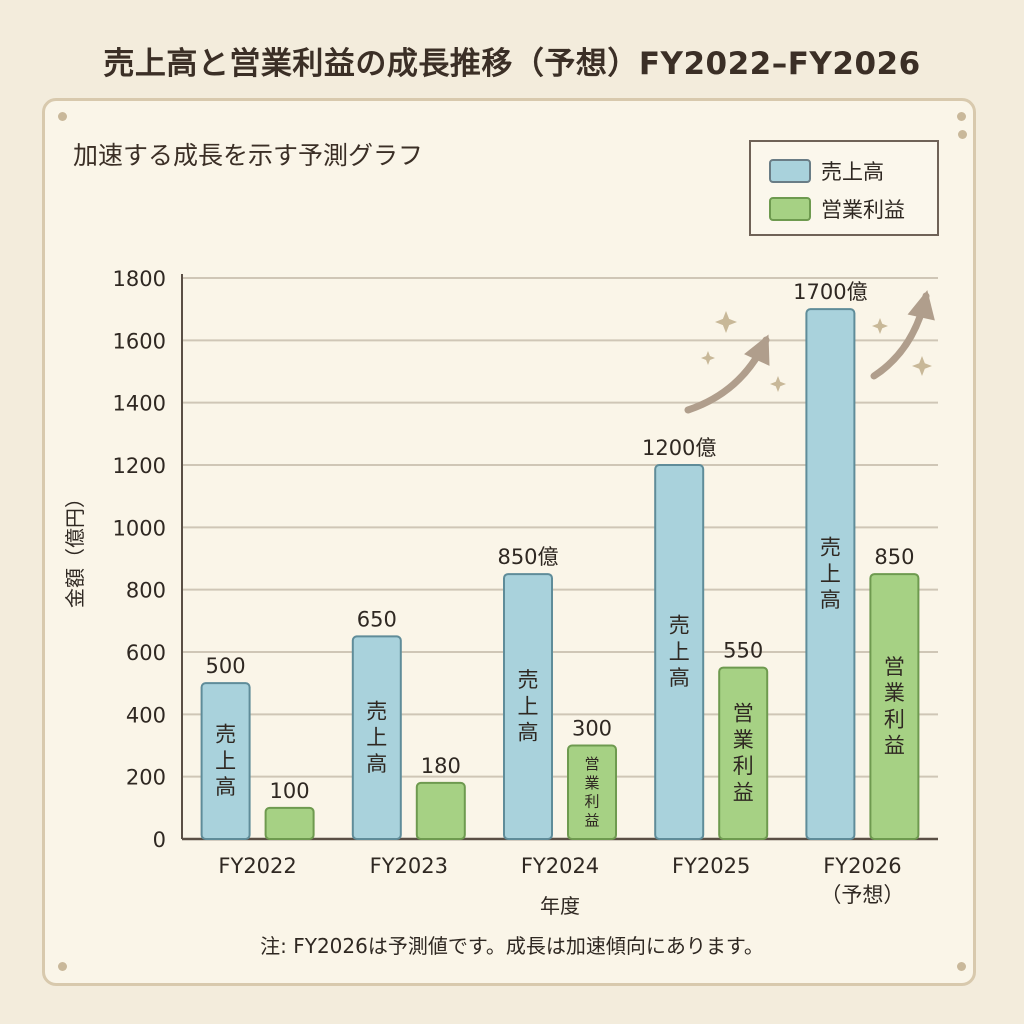 The height and width of the screenshot is (1024, 1024). I want to click on data-label-profit: 100, so click(290, 791).